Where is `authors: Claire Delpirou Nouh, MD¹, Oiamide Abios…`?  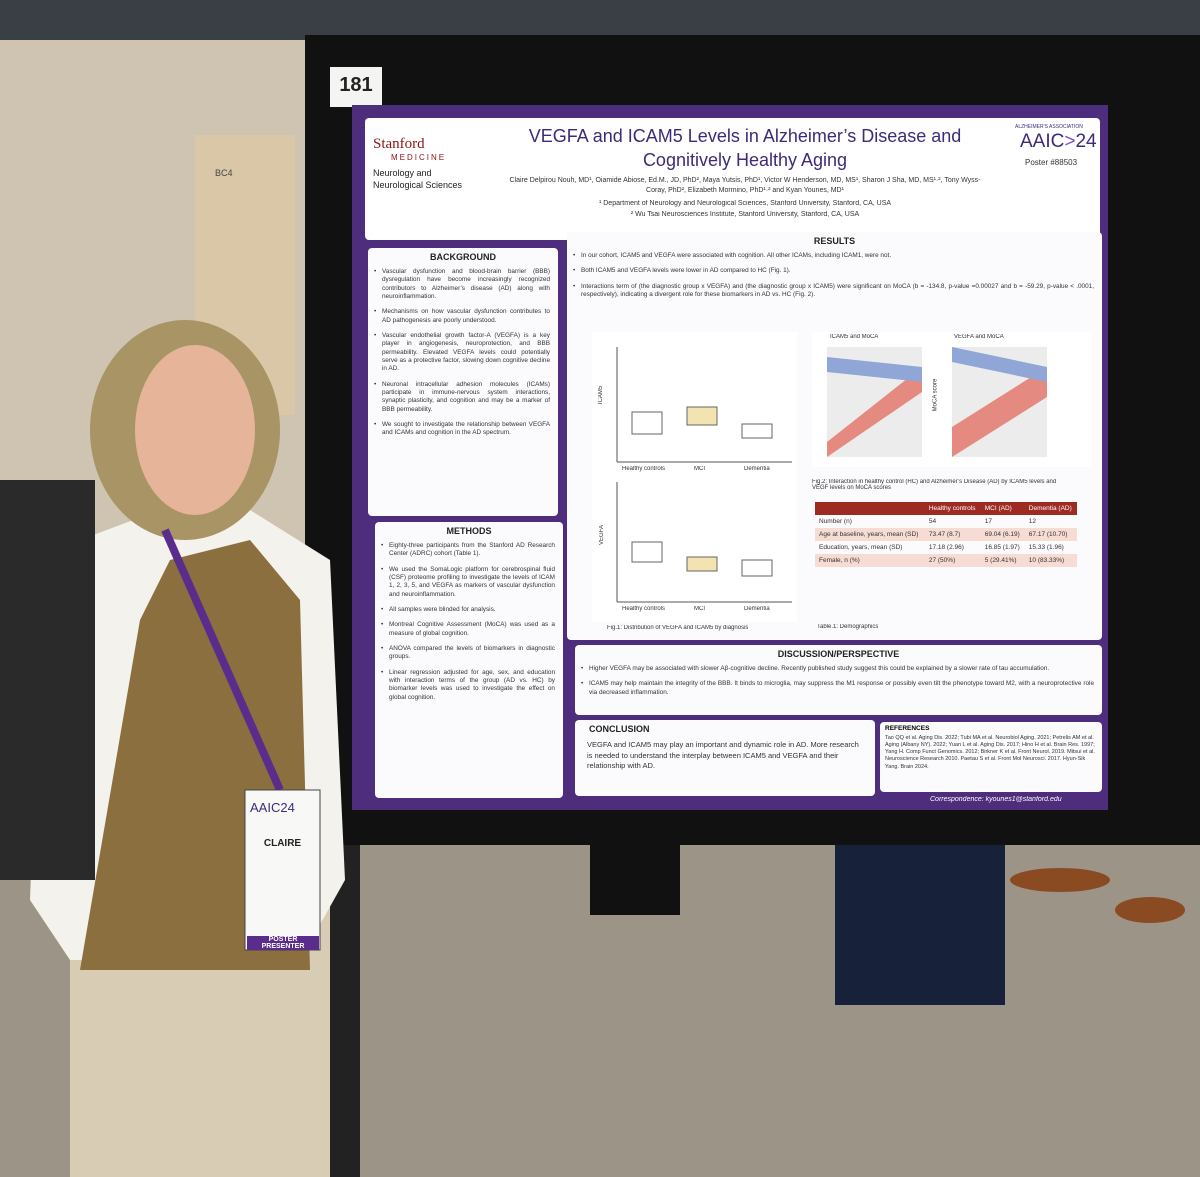
authors: Claire Delpirou Nouh, MD¹, Oiamide Abios… is located at coordinates (745, 185).